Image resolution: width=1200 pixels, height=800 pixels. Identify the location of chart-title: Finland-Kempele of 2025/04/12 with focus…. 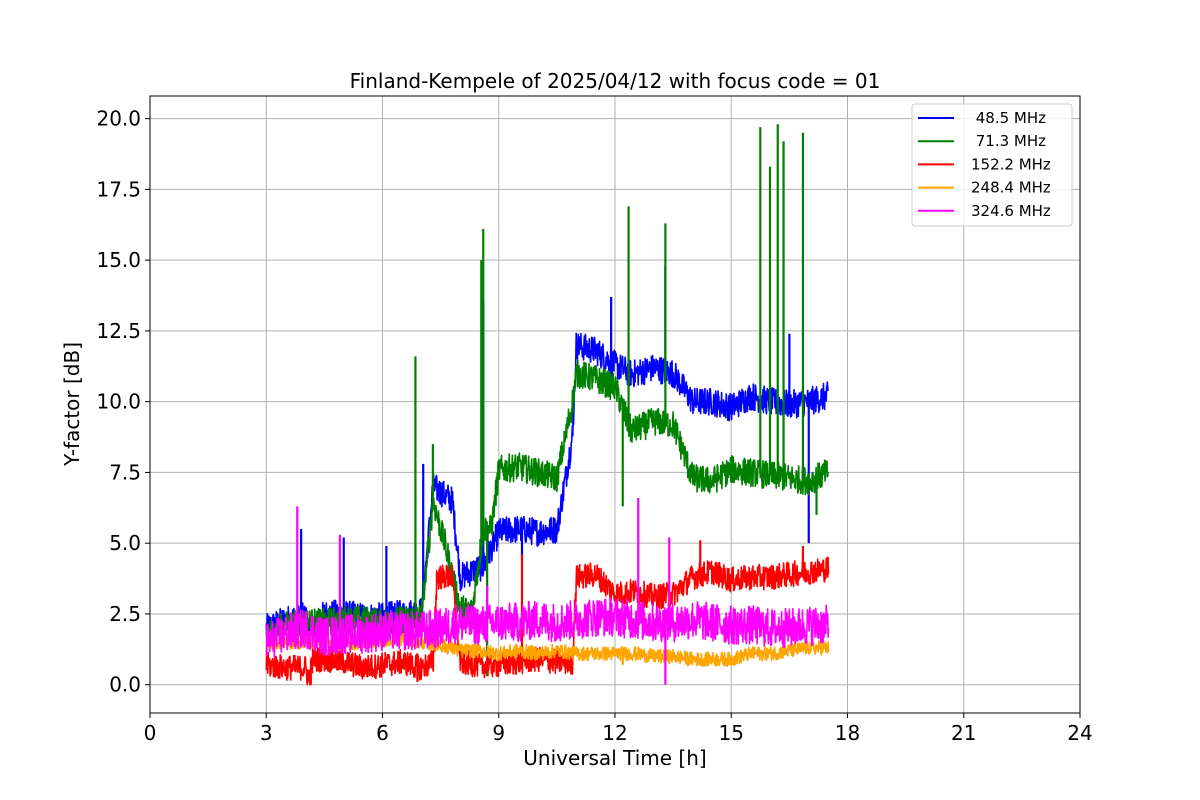
(615, 81).